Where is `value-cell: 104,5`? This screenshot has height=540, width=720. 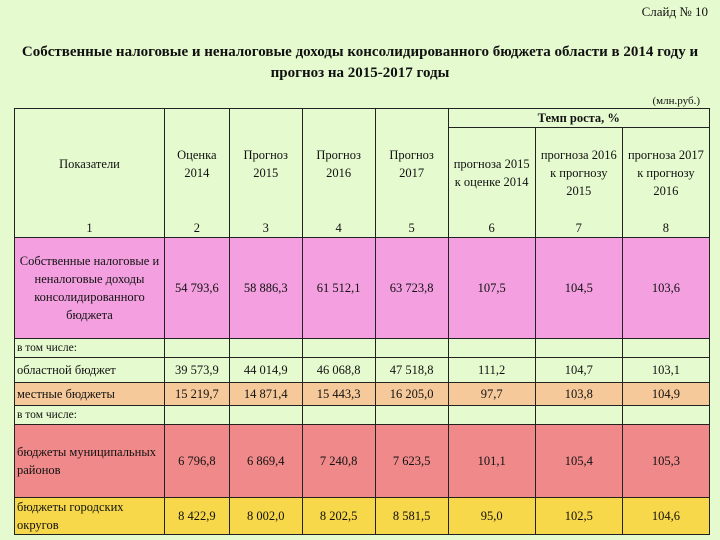
value-cell: 104,5 is located at coordinates (578, 287).